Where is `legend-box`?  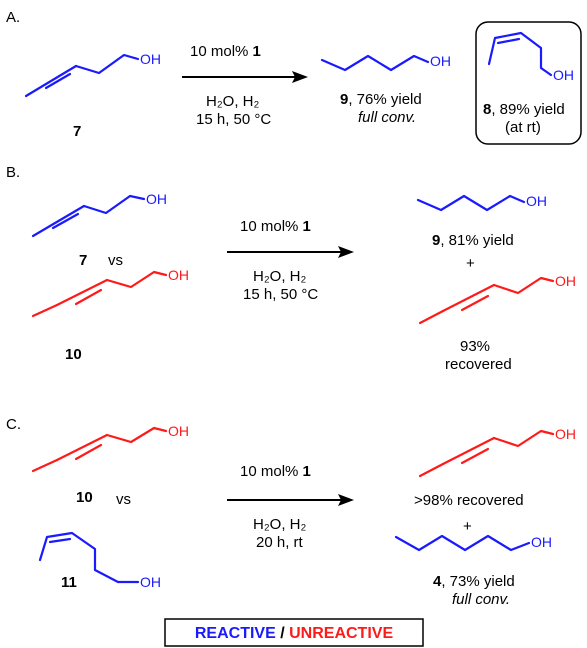
legend-box is located at coordinates (294, 632).